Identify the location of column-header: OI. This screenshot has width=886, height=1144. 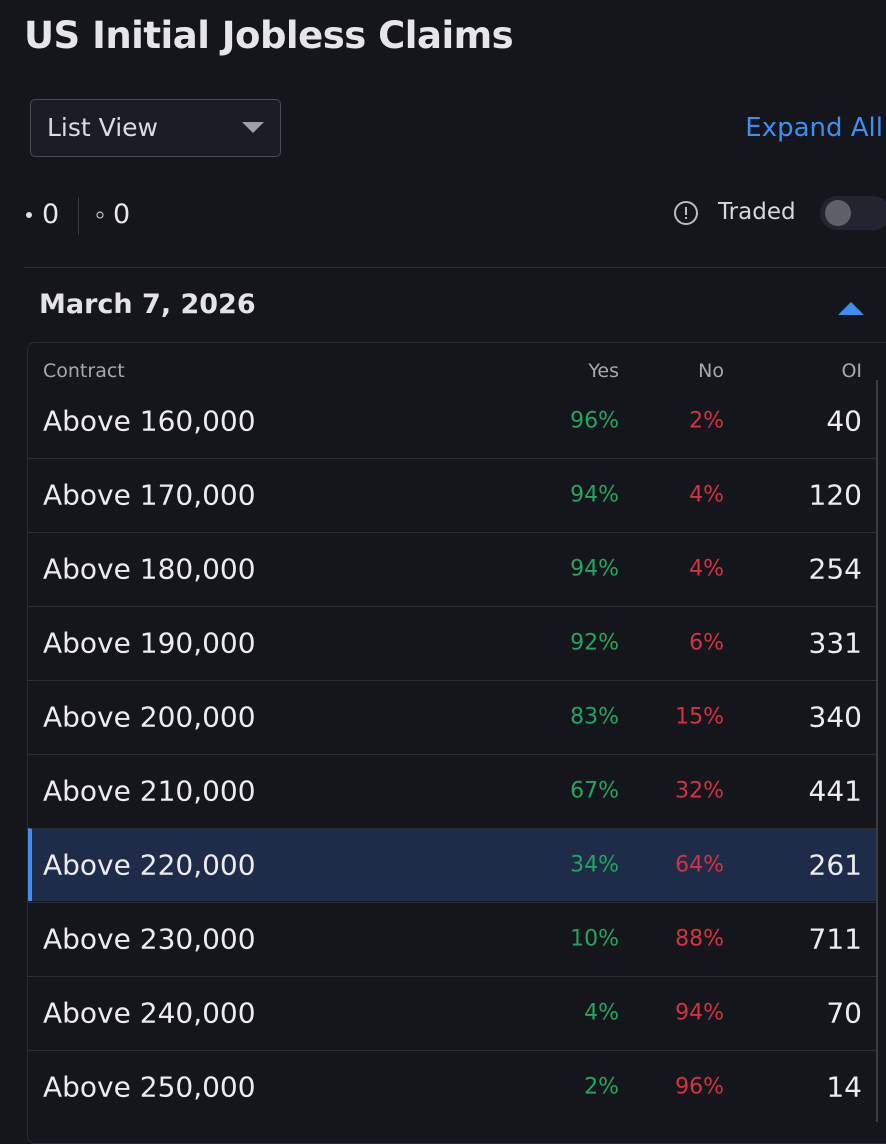
(851, 371).